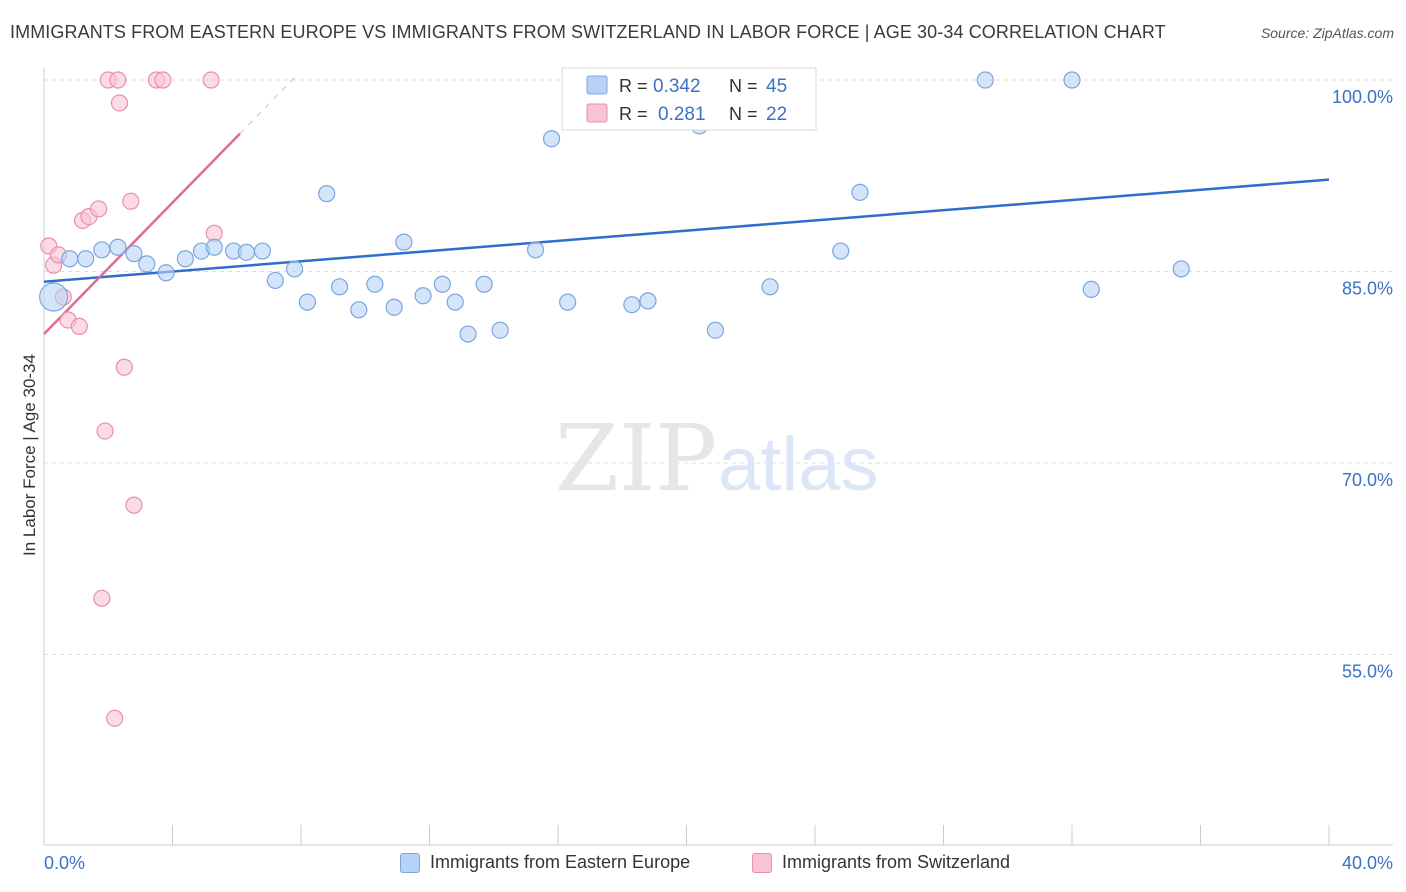 The height and width of the screenshot is (892, 1406). I want to click on legend-n-value-1: 45, so click(776, 86).